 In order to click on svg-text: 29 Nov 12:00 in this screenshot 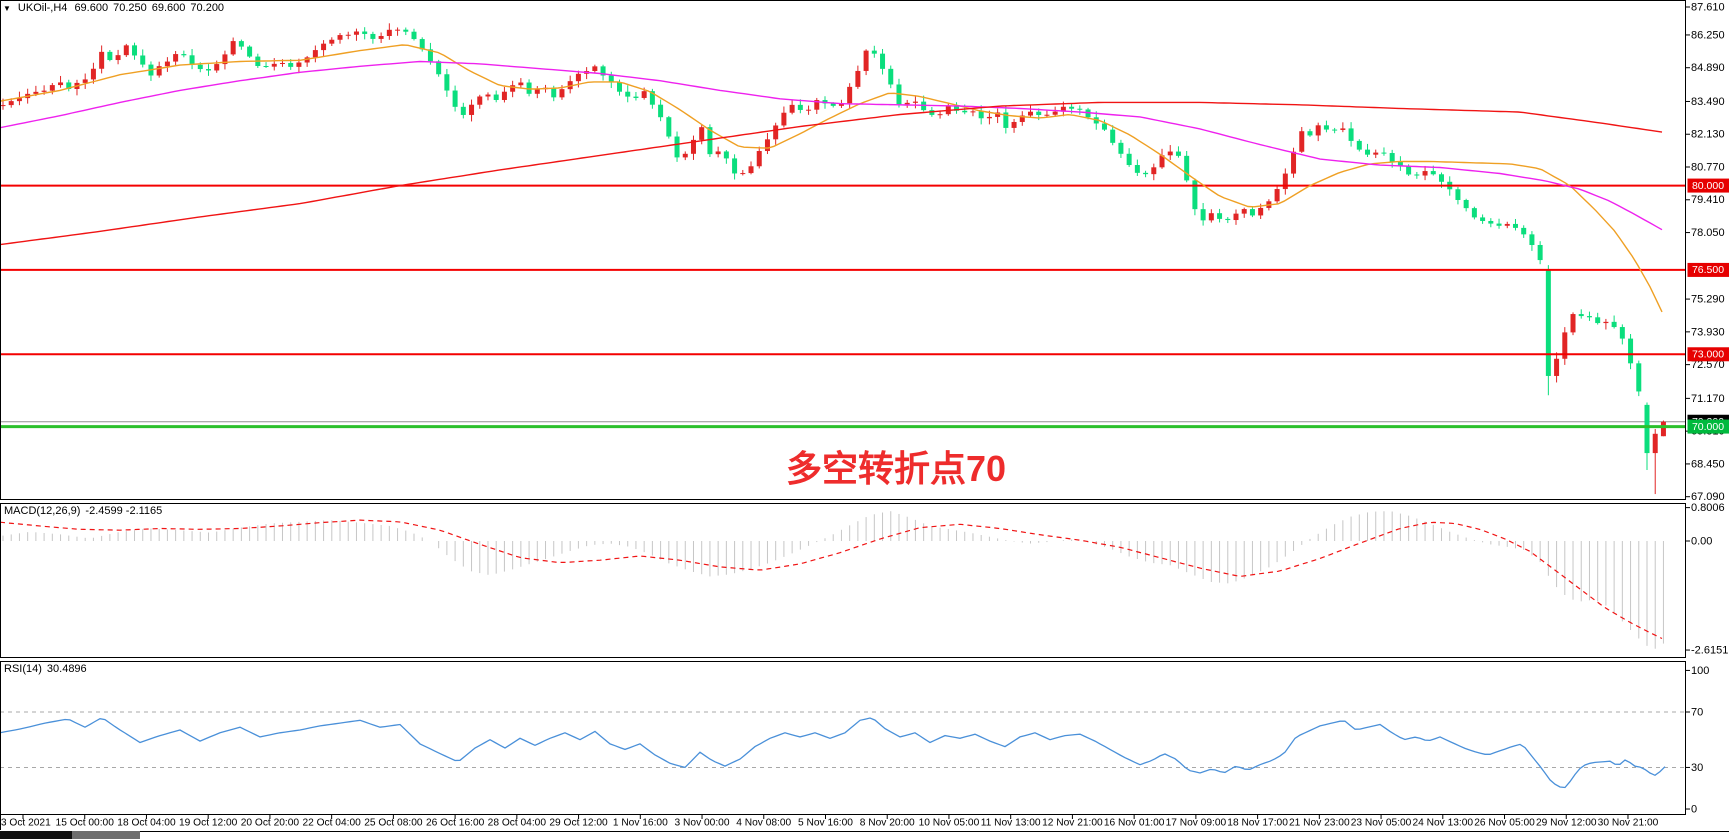, I will do `click(1566, 823)`.